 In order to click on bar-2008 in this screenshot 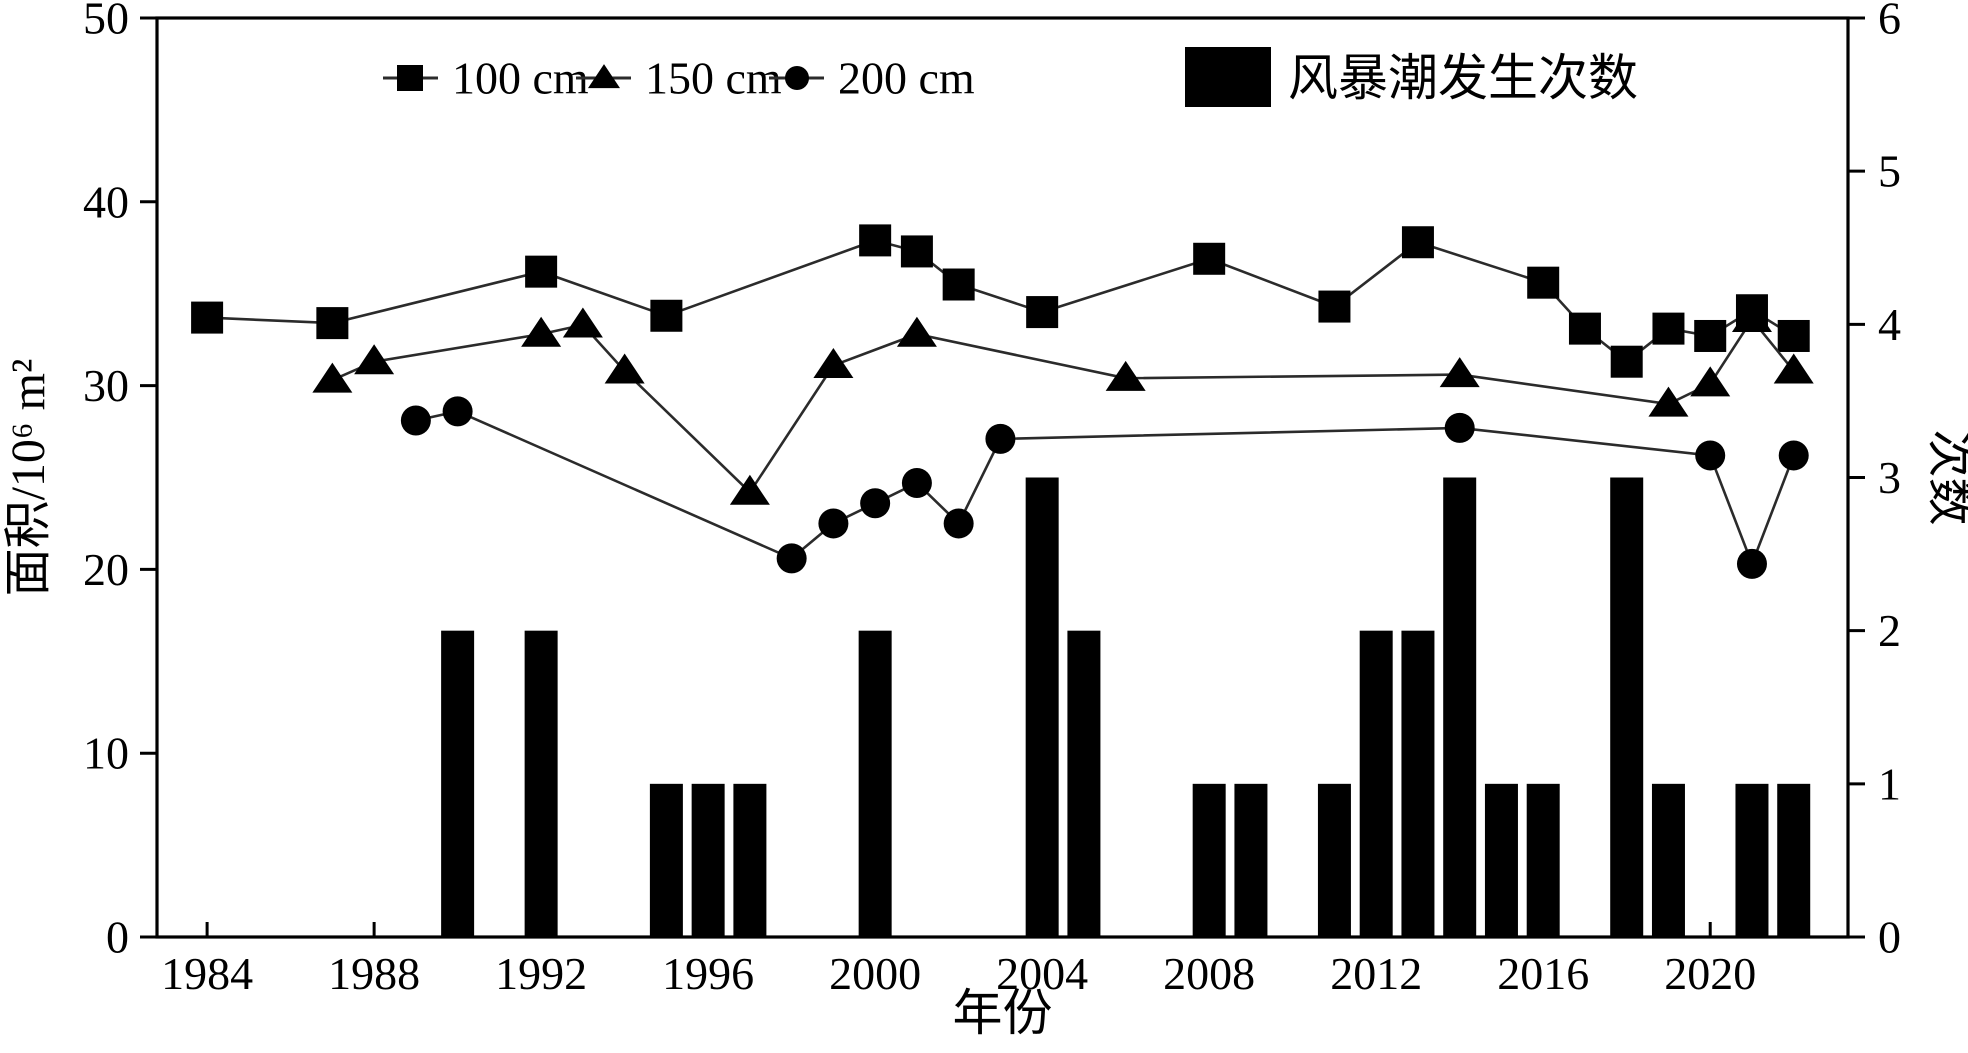, I will do `click(1209, 860)`.